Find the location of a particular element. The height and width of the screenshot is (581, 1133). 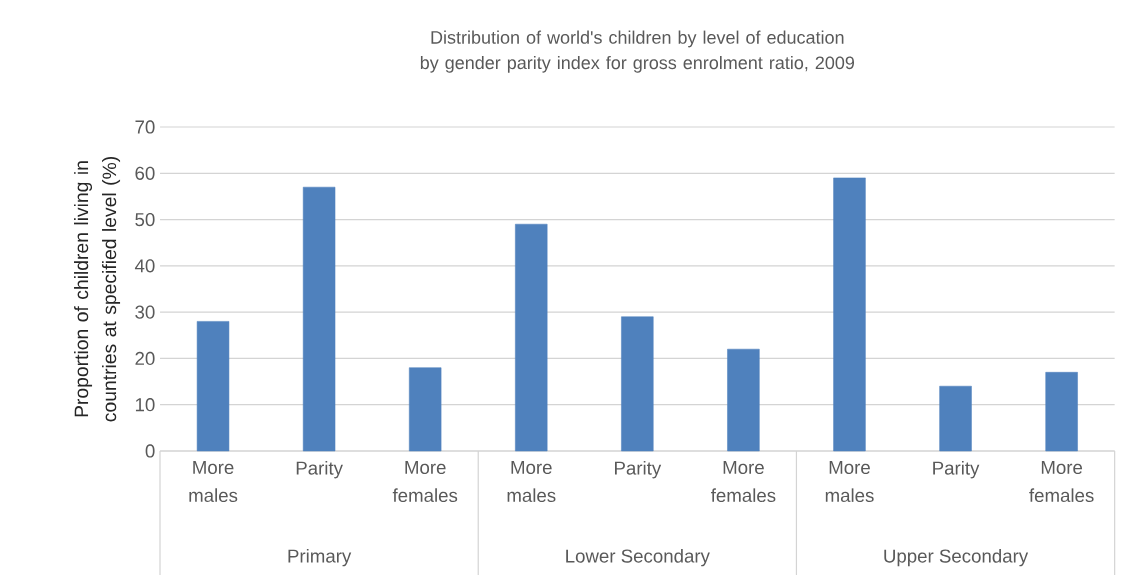

y-tick-label: 20 is located at coordinates (145, 358).